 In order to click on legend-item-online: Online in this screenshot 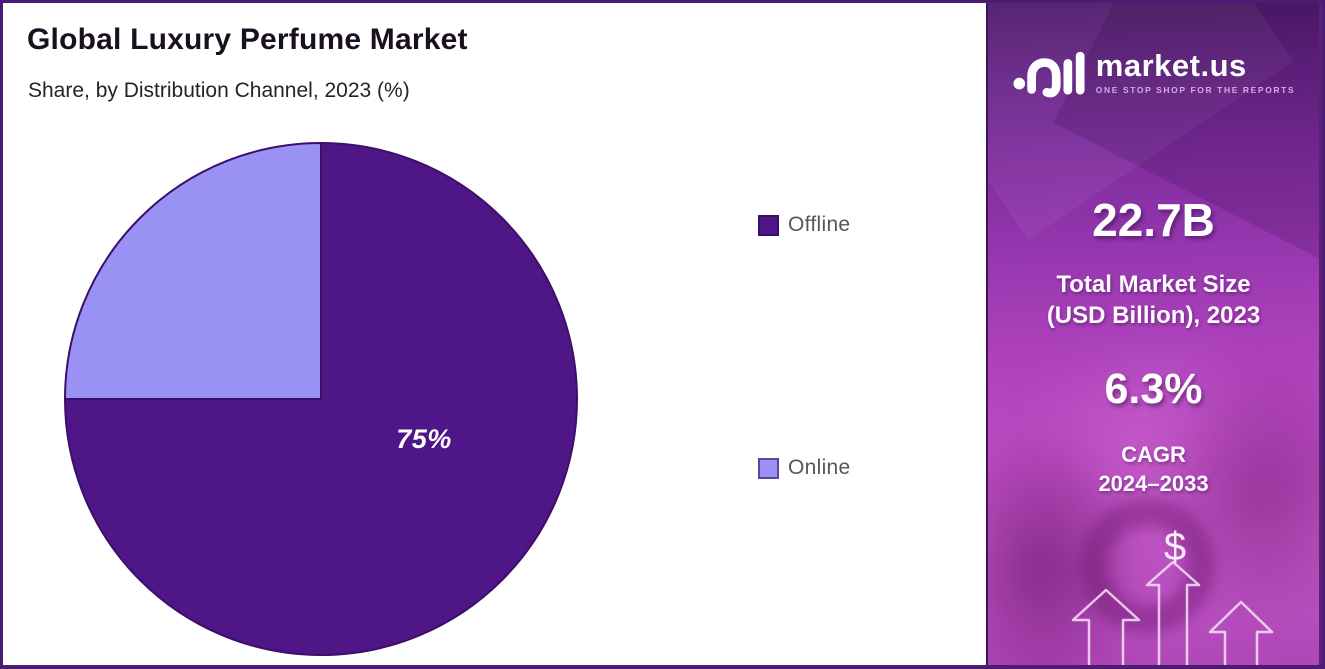, I will do `click(804, 468)`.